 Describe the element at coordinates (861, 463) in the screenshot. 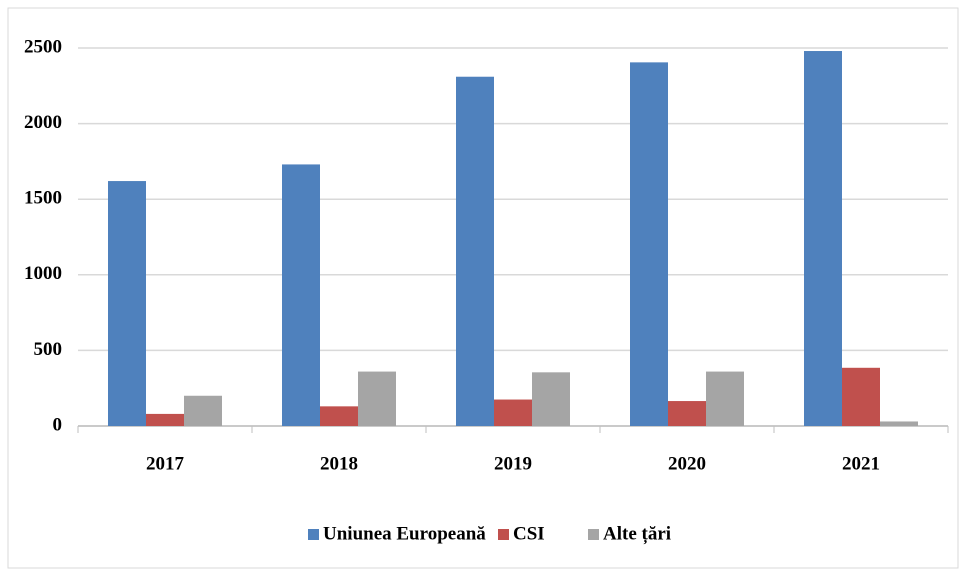

I see `x-tick-label: 2021` at that location.